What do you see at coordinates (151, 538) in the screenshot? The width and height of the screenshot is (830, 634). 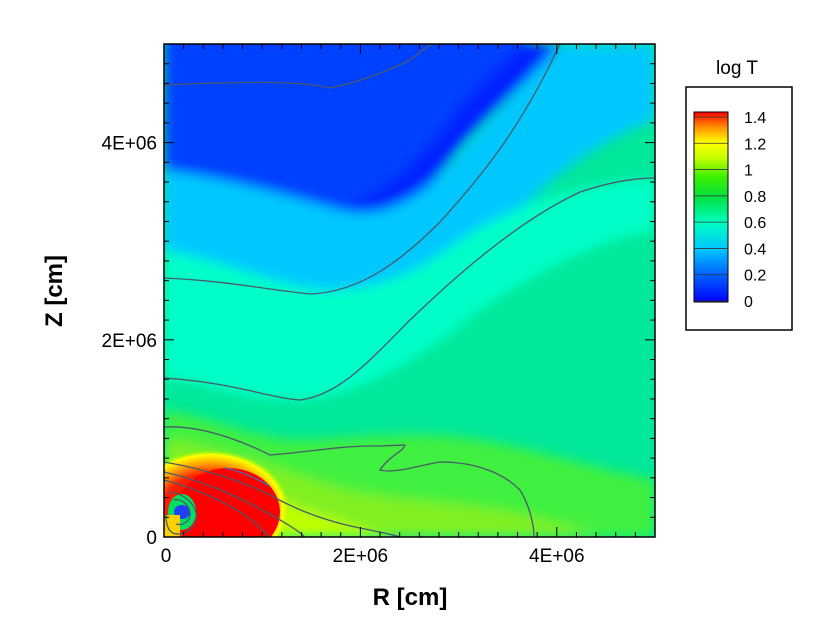 I see `y-tick-label: 0` at bounding box center [151, 538].